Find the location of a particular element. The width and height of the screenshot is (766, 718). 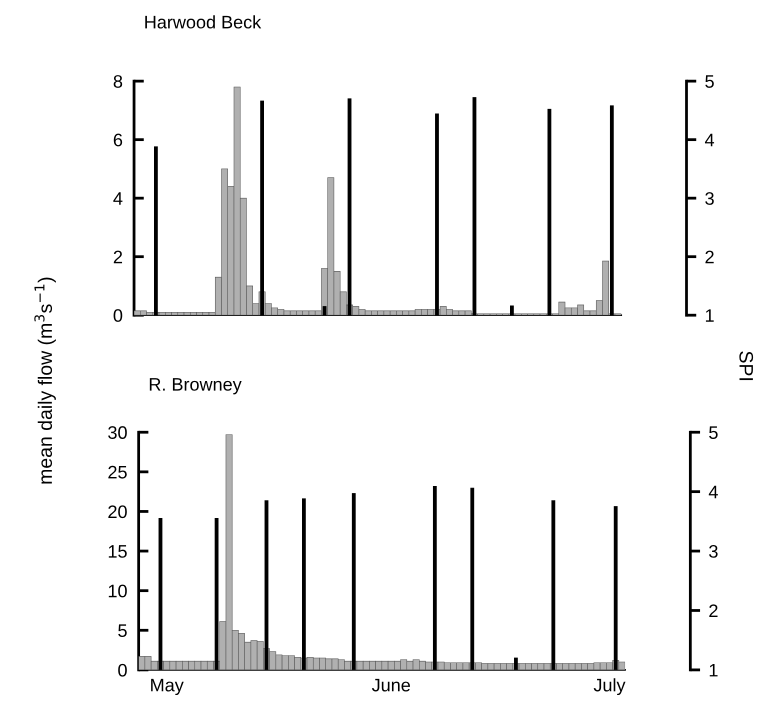

x-tick-label: July is located at coordinates (610, 687).